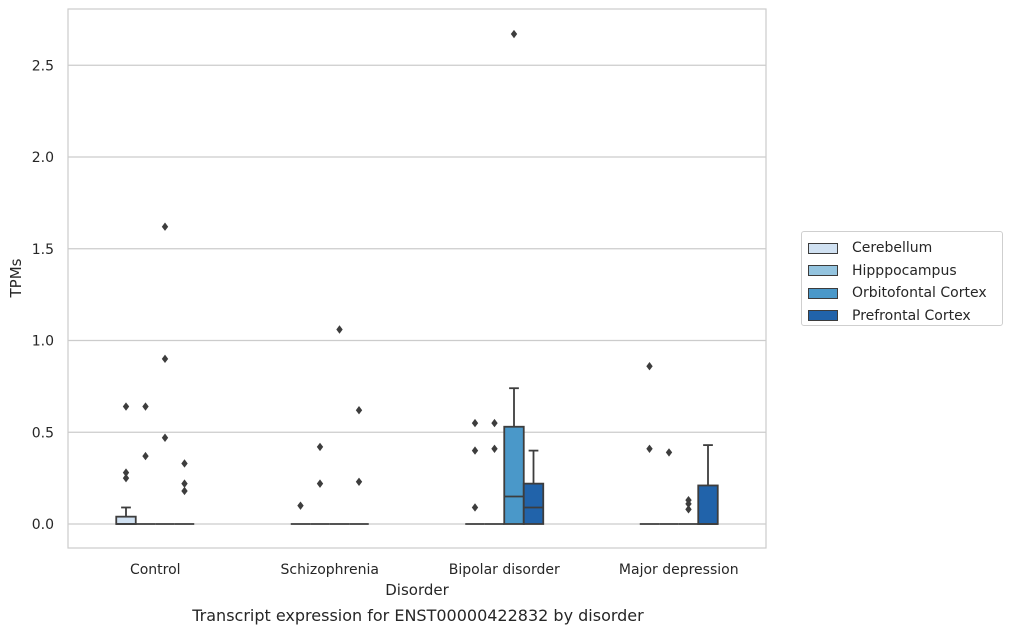  What do you see at coordinates (330, 570) in the screenshot?
I see `x-tick-label: Schizophrenia` at bounding box center [330, 570].